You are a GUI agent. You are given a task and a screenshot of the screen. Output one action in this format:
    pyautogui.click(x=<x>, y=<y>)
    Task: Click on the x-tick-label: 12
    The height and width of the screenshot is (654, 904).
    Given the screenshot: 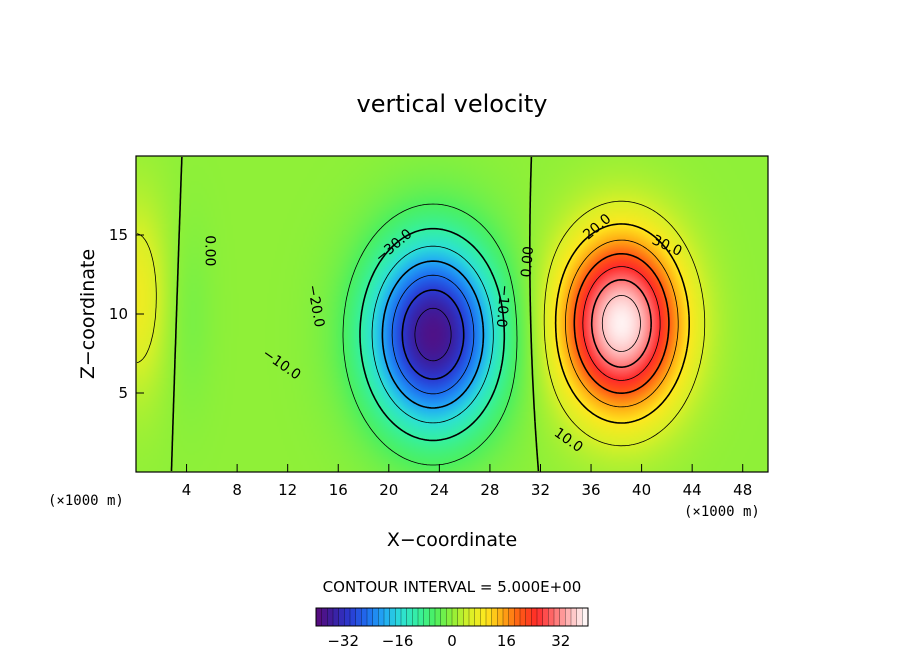 What is the action you would take?
    pyautogui.click(x=287, y=490)
    